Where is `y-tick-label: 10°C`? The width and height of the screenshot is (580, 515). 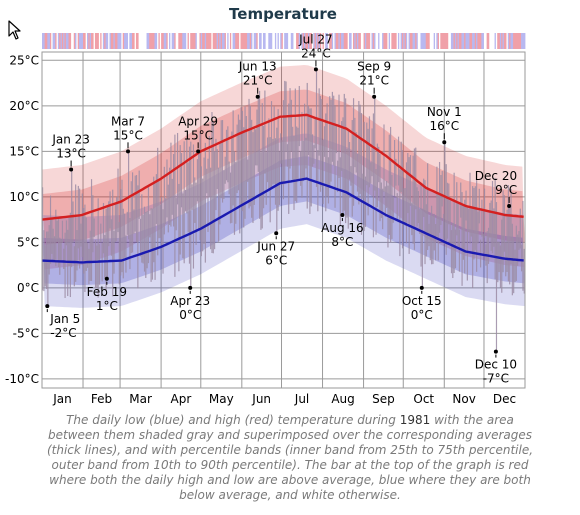 y-tick-label: 10°C is located at coordinates (24, 197).